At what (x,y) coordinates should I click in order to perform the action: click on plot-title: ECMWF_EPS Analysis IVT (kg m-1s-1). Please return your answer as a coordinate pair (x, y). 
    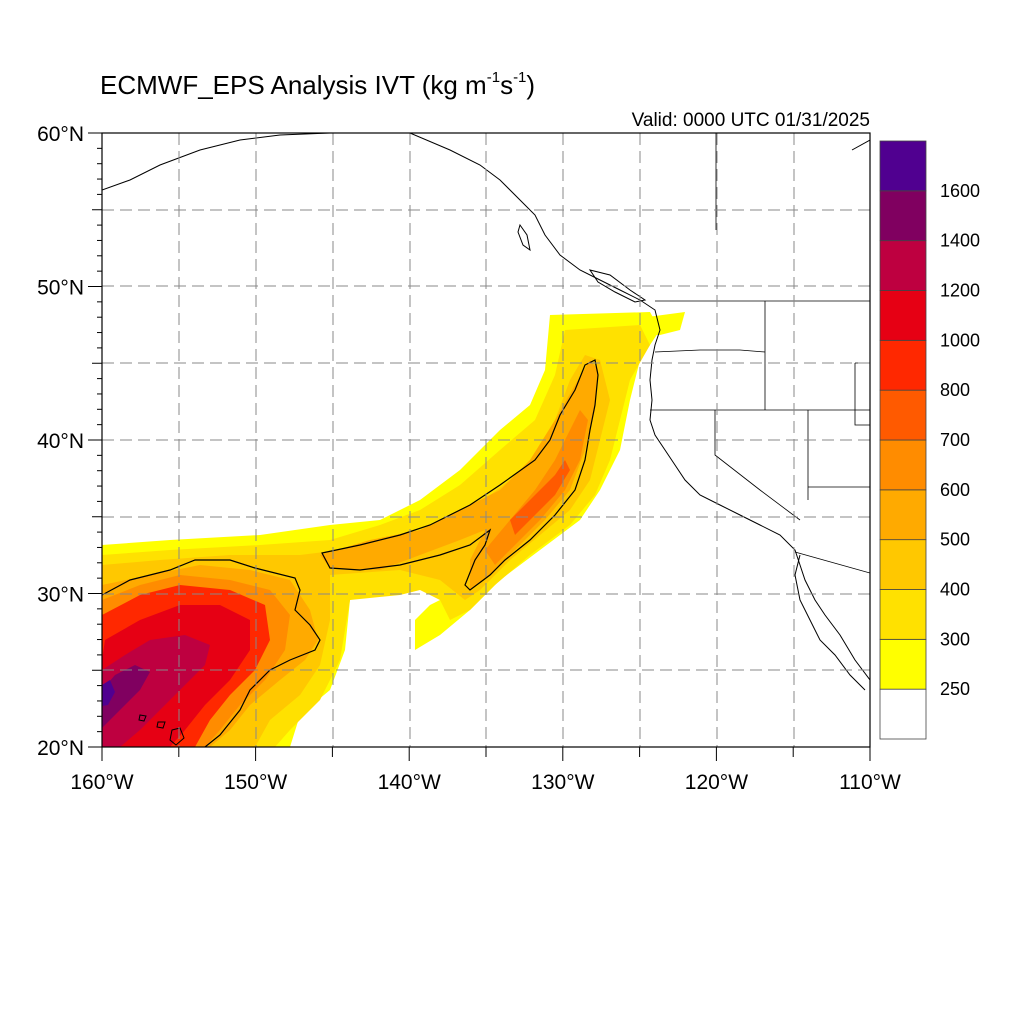
    Looking at the image, I should click on (318, 84).